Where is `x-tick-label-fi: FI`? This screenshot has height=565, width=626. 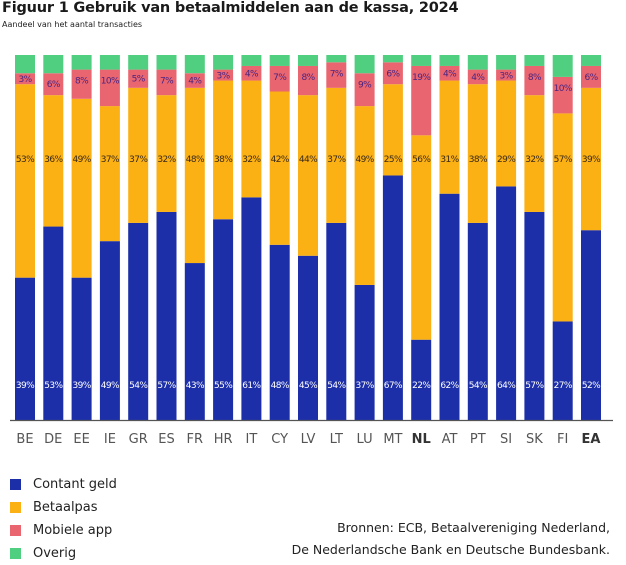
x-tick-label-fi: FI is located at coordinates (562, 439).